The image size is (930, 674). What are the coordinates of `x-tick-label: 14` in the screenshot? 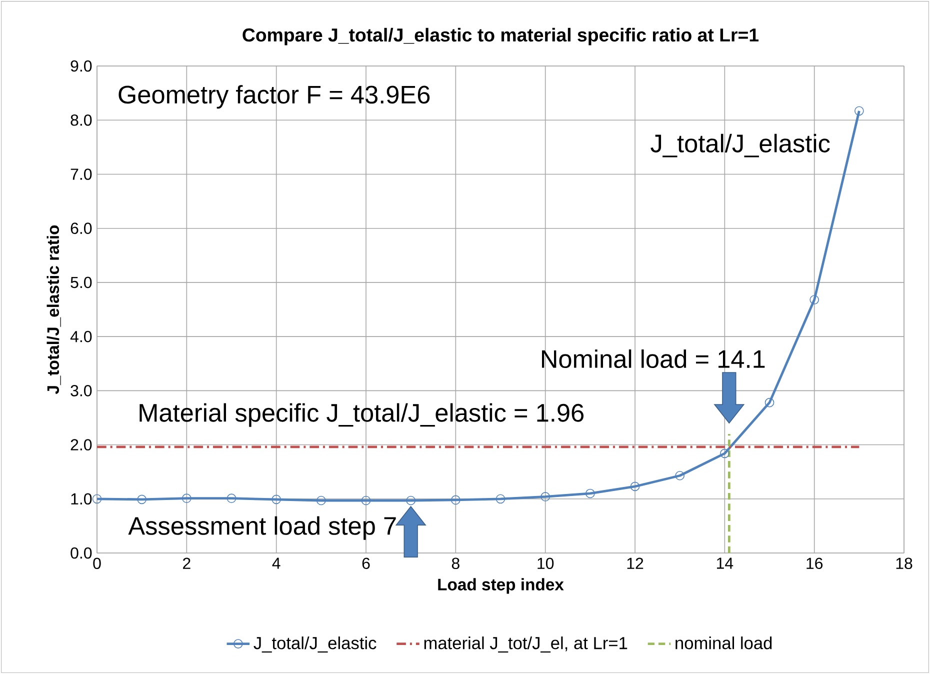 It's located at (725, 563).